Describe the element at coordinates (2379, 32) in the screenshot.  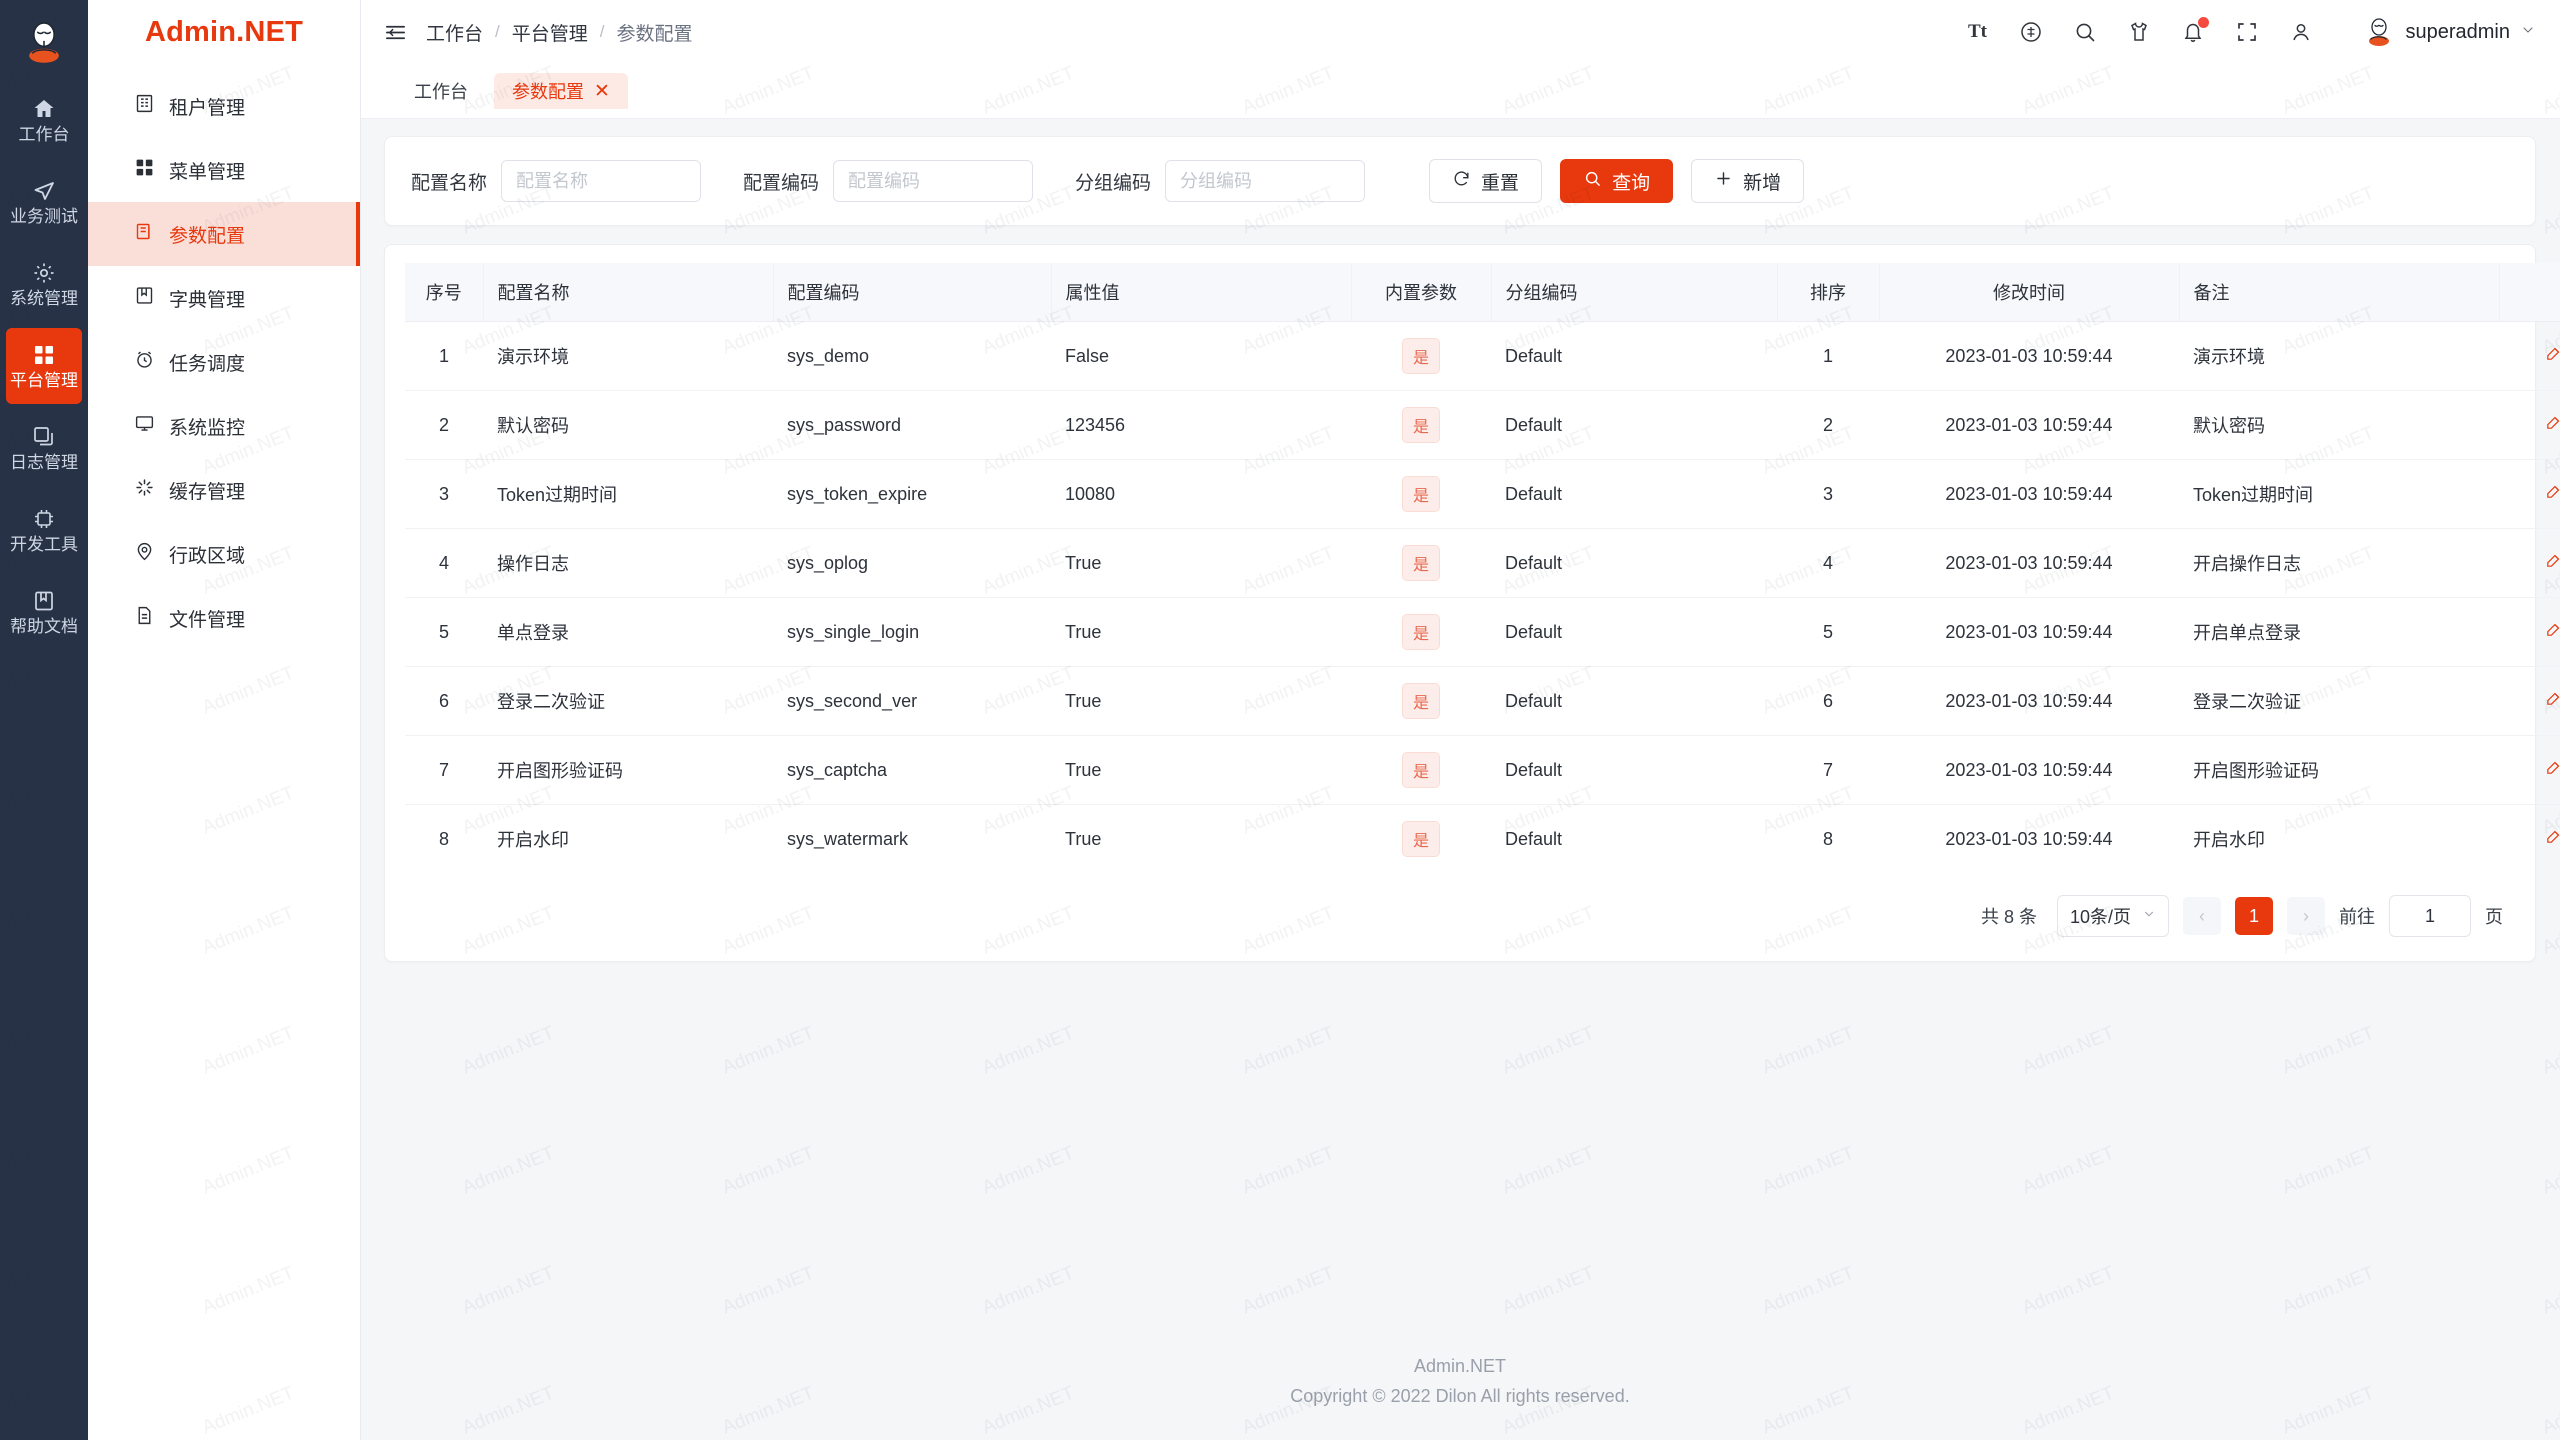
I see `avatar` at that location.